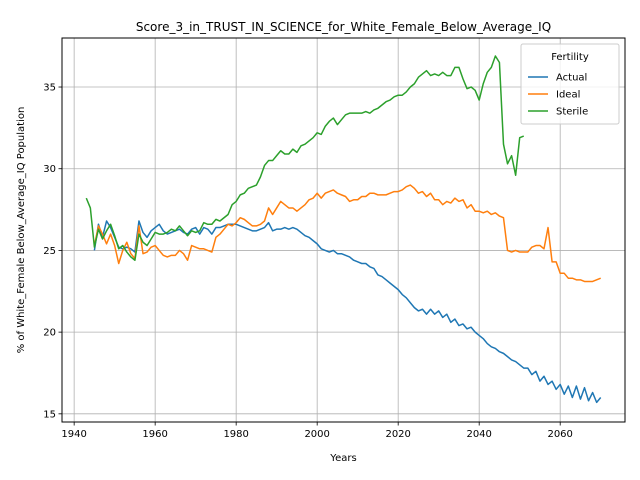  I want to click on y-axis-ticks: 15 20 25 30 35, so click(52, 251).